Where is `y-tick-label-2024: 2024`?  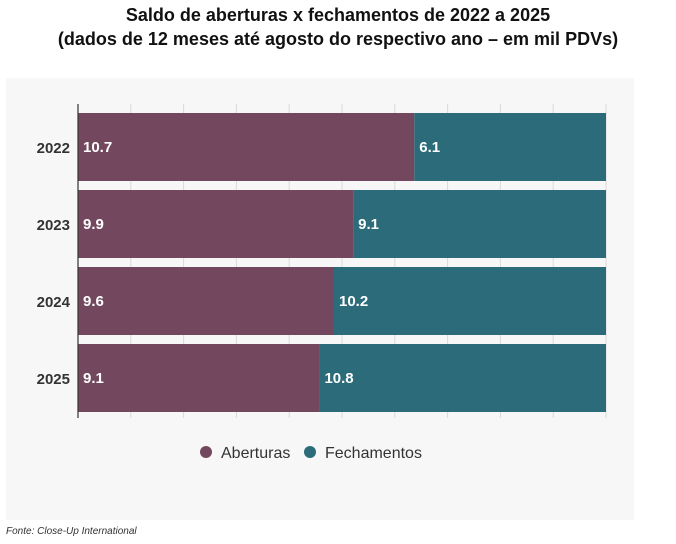 y-tick-label-2024: 2024 is located at coordinates (54, 302).